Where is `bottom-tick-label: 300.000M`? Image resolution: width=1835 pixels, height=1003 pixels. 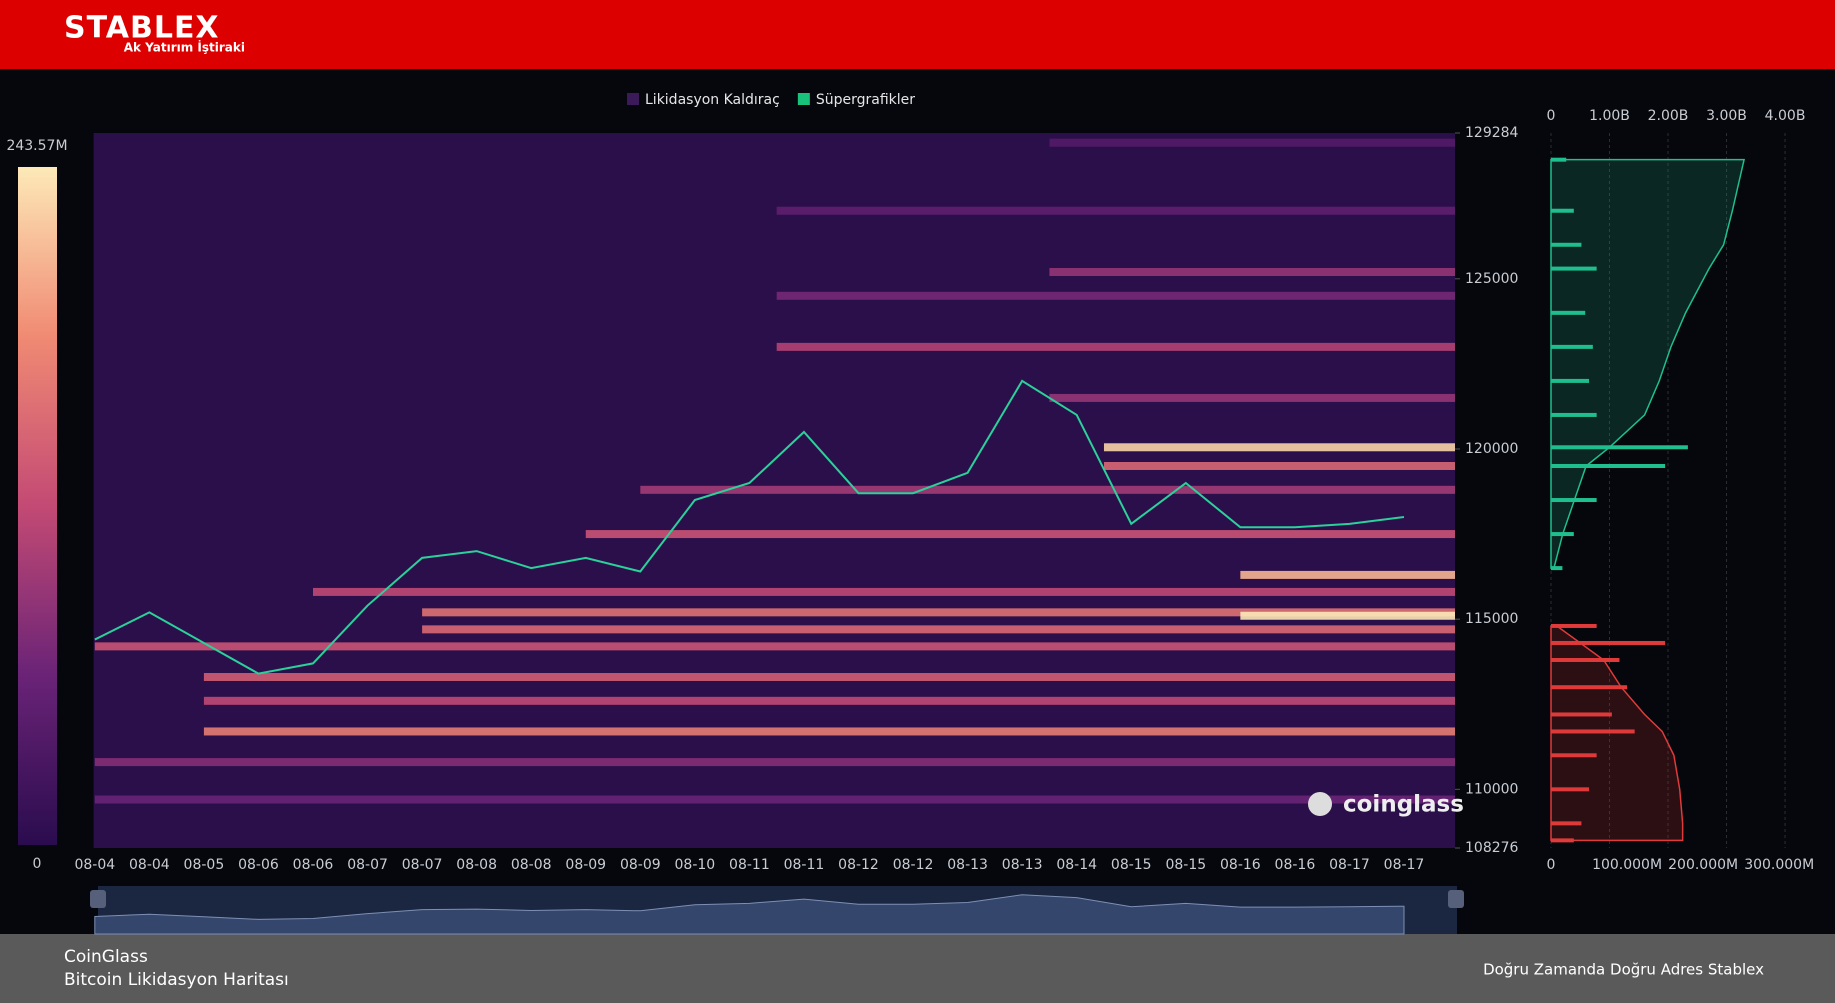
bottom-tick-label: 300.000M is located at coordinates (1779, 865).